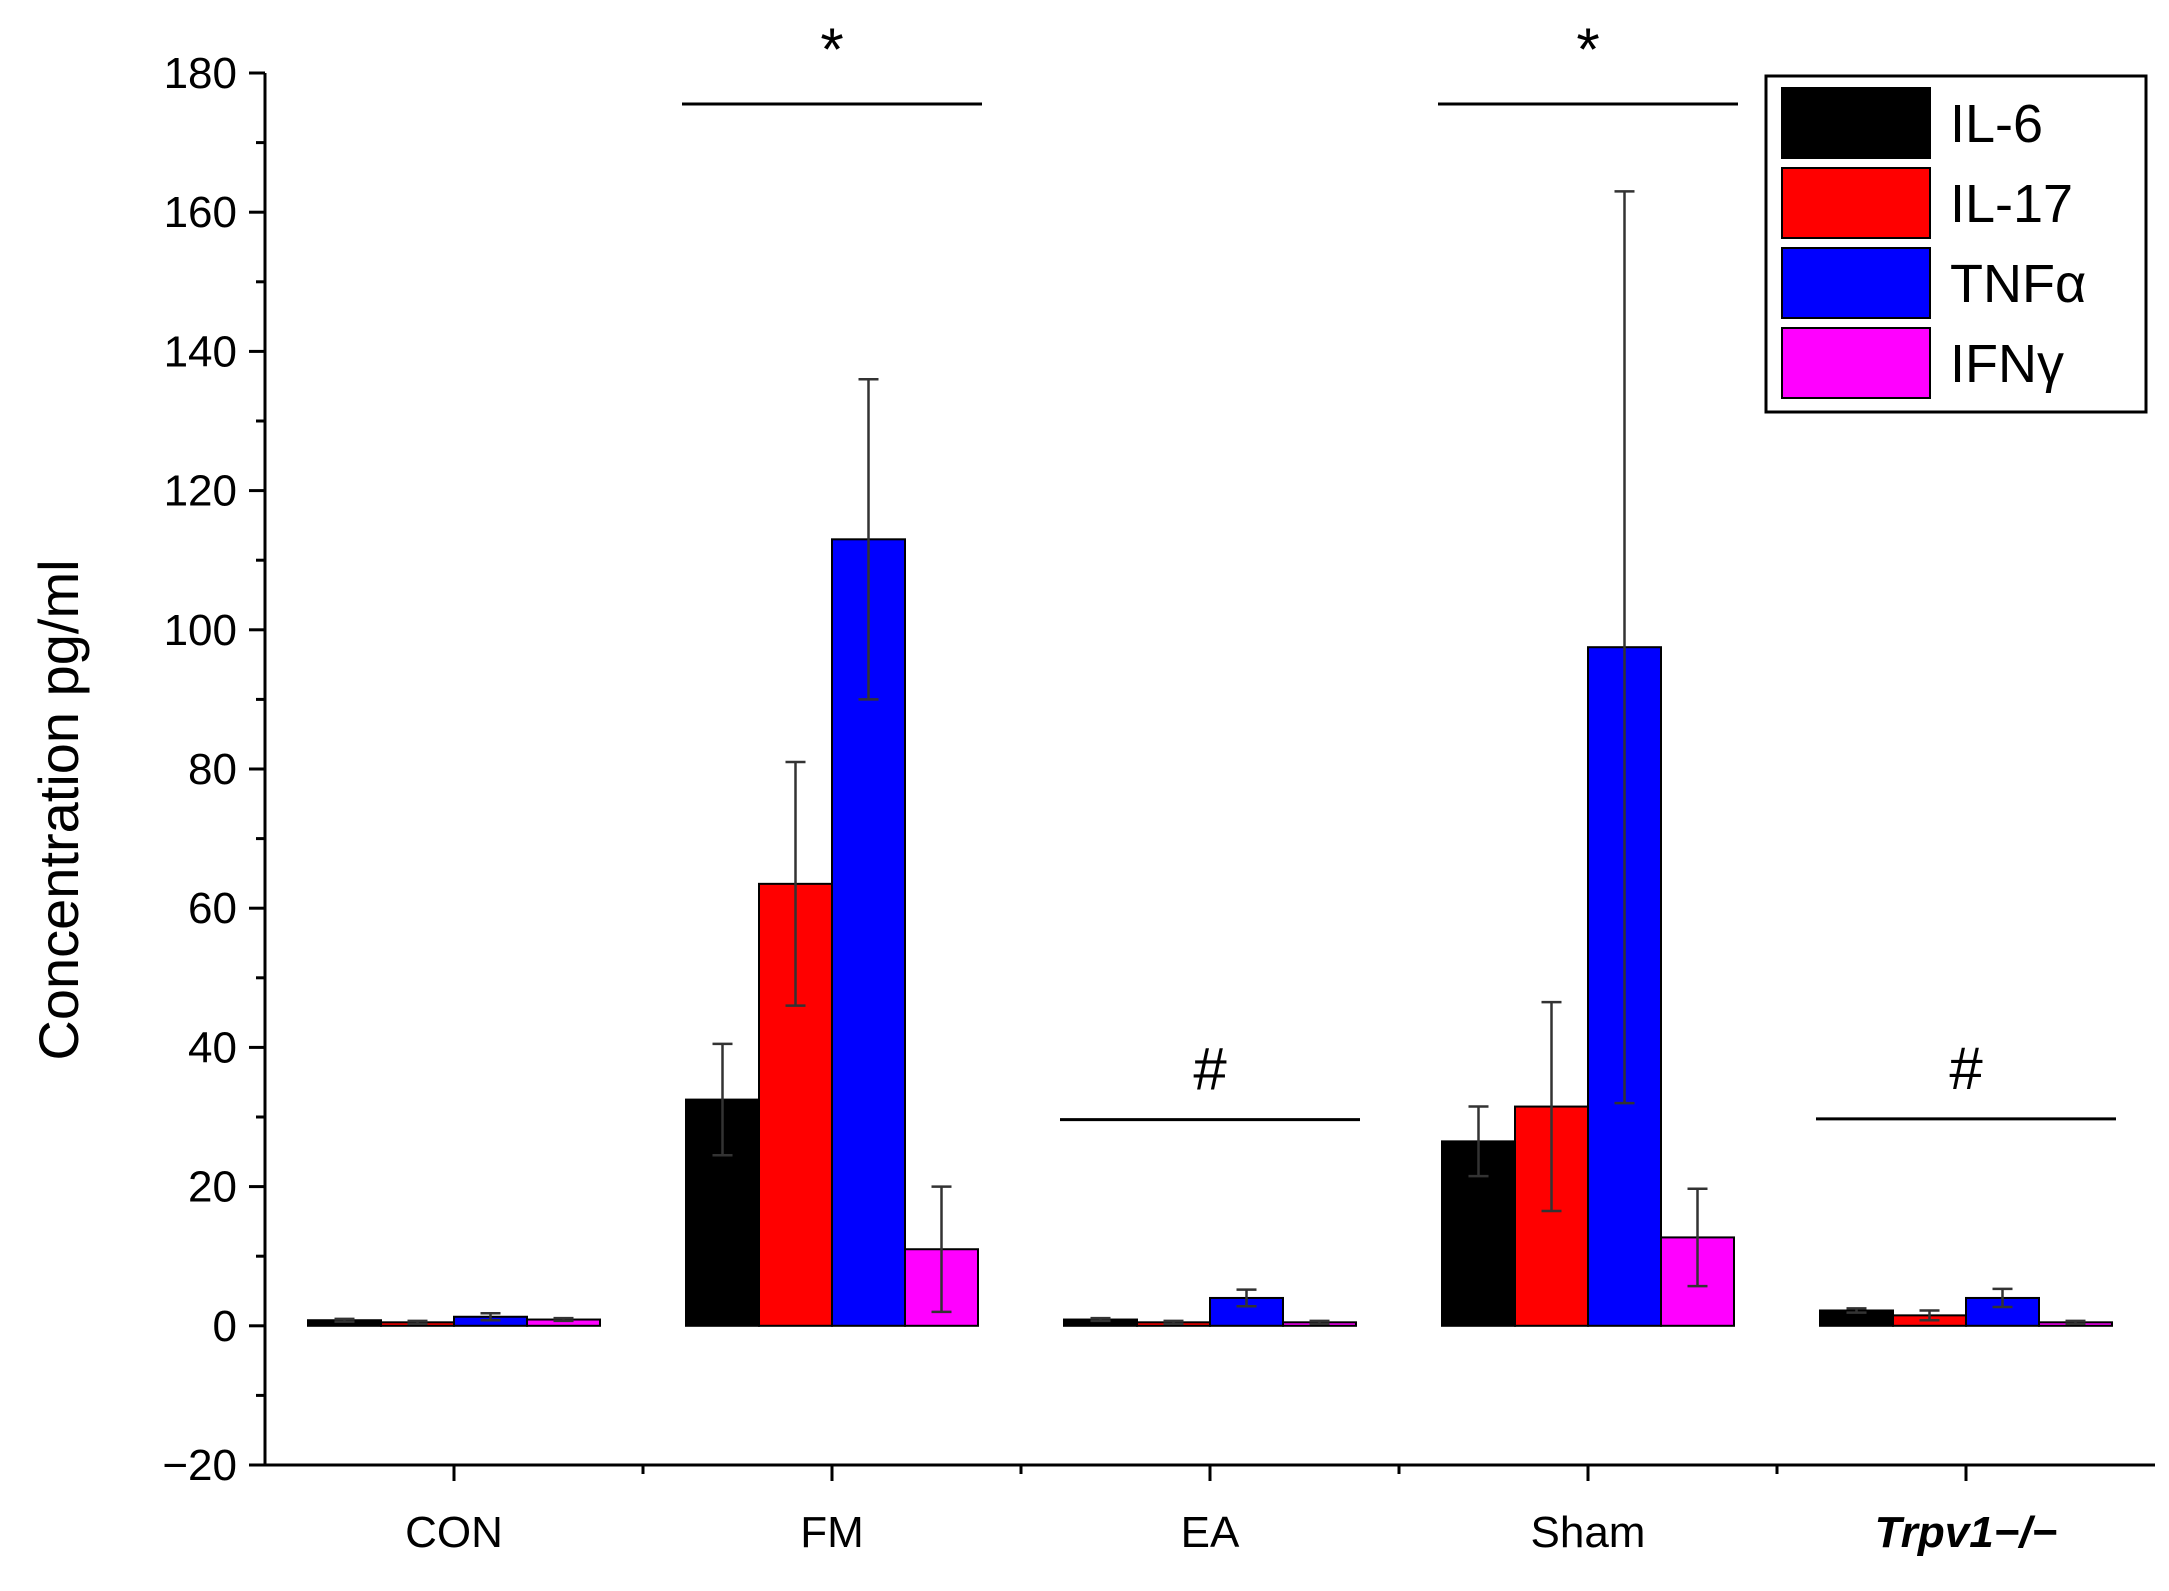 This screenshot has width=2169, height=1591. What do you see at coordinates (225, 1326) in the screenshot?
I see `y-tick-label: 0` at bounding box center [225, 1326].